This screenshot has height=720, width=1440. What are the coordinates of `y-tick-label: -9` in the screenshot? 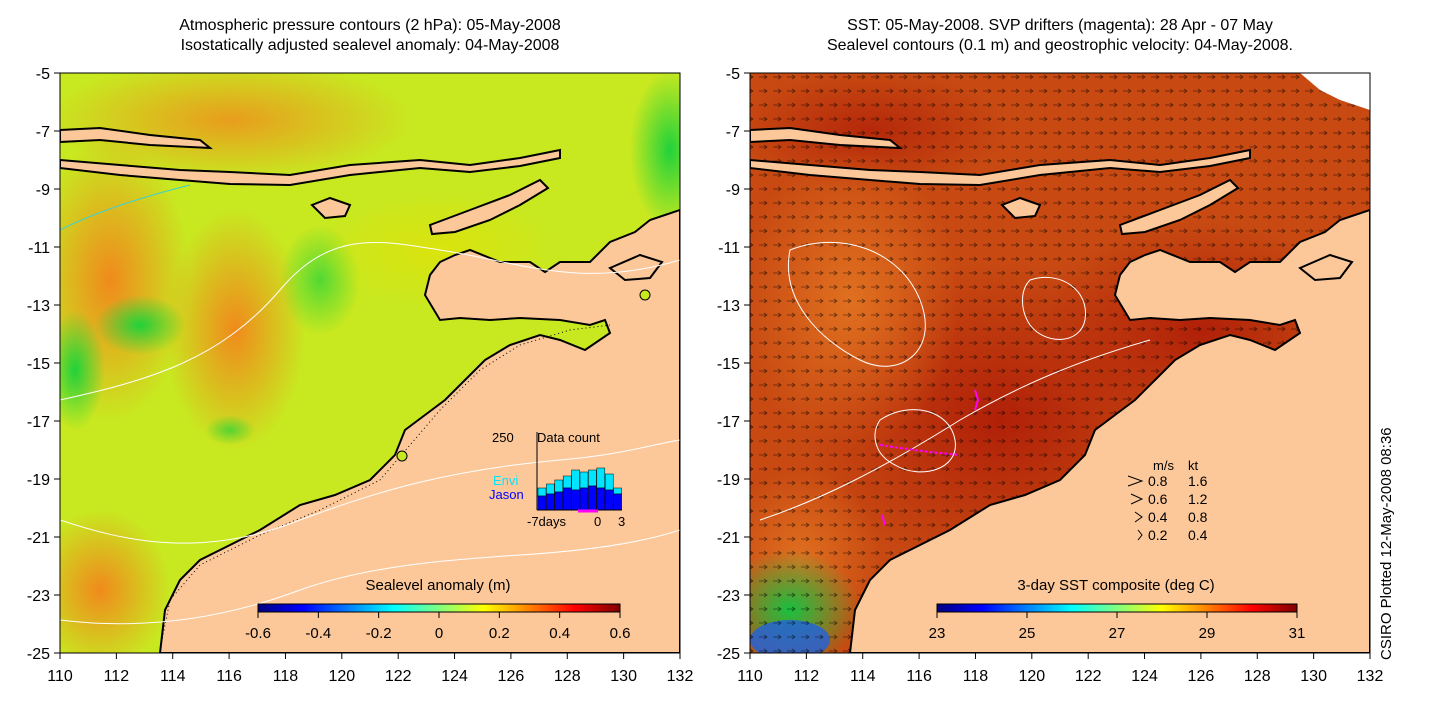 It's located at (733, 190).